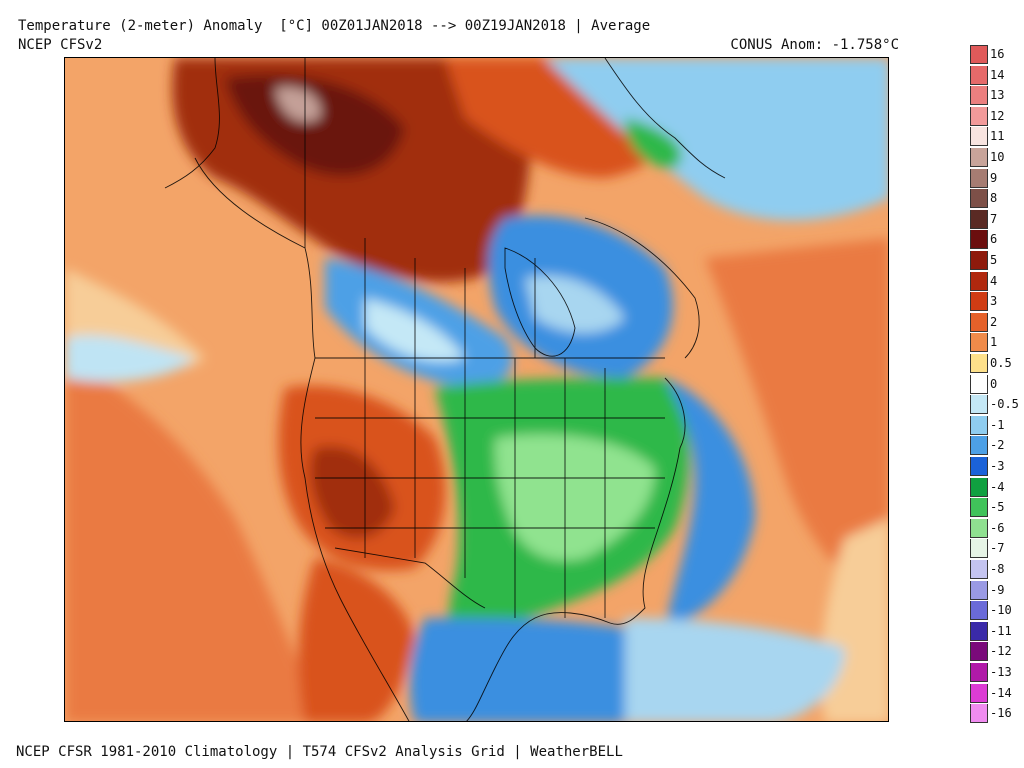  I want to click on legend-entry: -3, so click(997, 466).